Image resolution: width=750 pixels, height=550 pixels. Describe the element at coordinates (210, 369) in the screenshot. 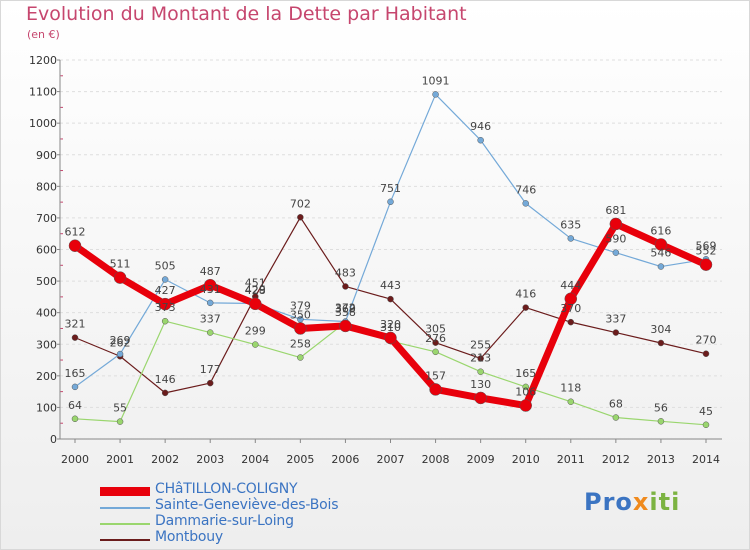

I see `data-label: 177` at that location.